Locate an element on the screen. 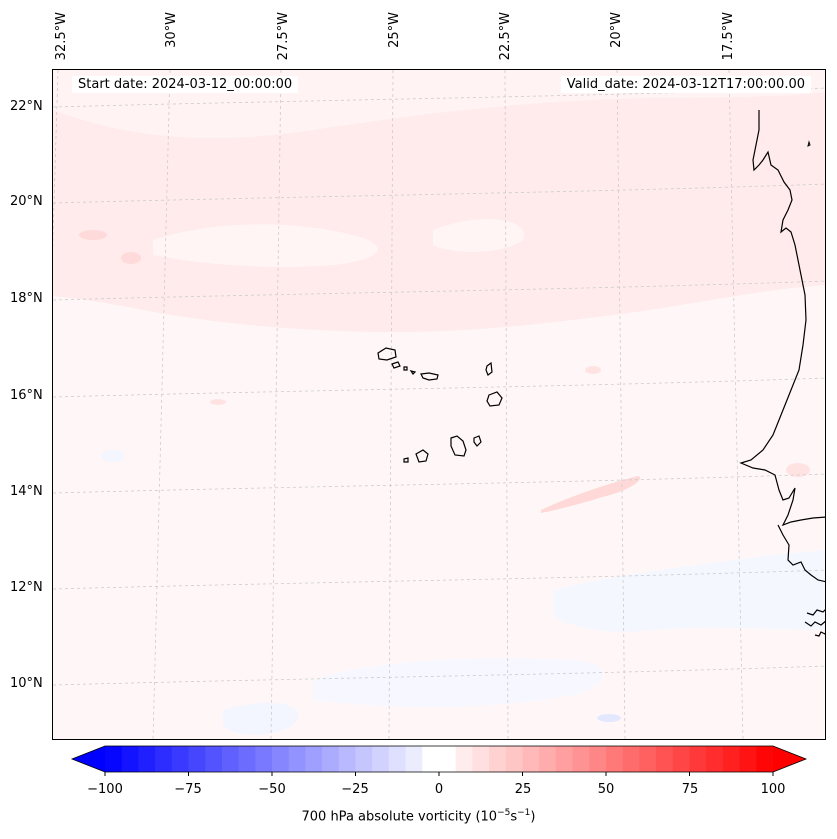  colorbar-tick-label: 100 is located at coordinates (773, 789).